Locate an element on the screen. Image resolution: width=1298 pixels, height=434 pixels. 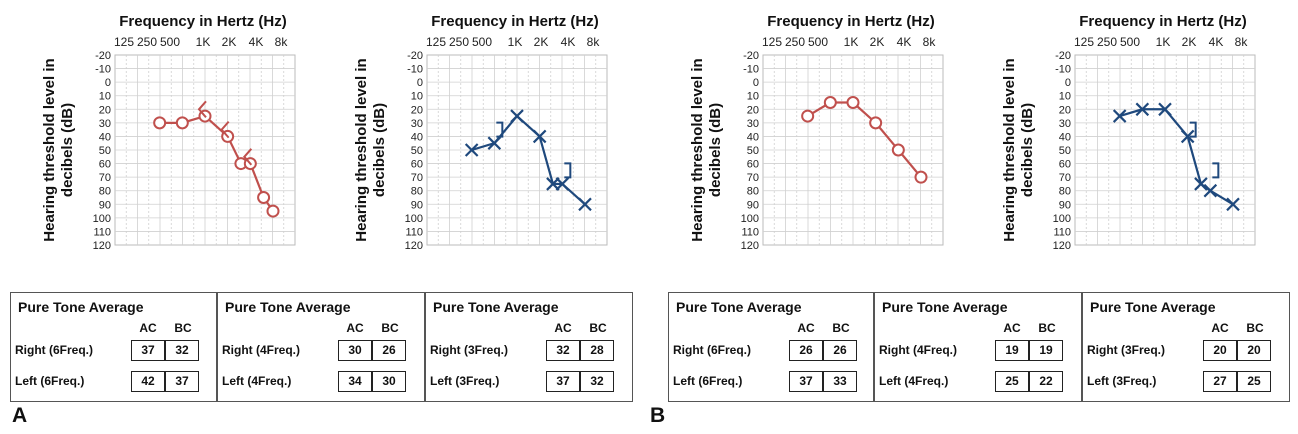
pta-value-bc: 22 is located at coordinates (1046, 381).